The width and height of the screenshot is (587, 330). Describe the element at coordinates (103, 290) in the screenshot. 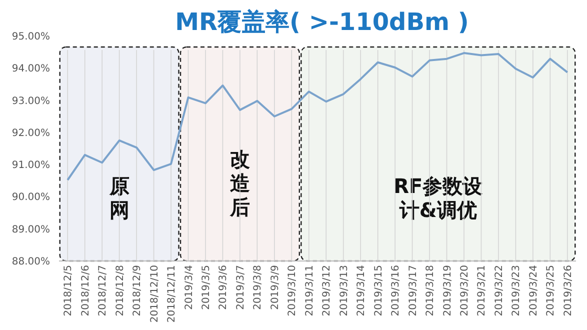

I see `x-tick-label: 2018/12/7` at that location.